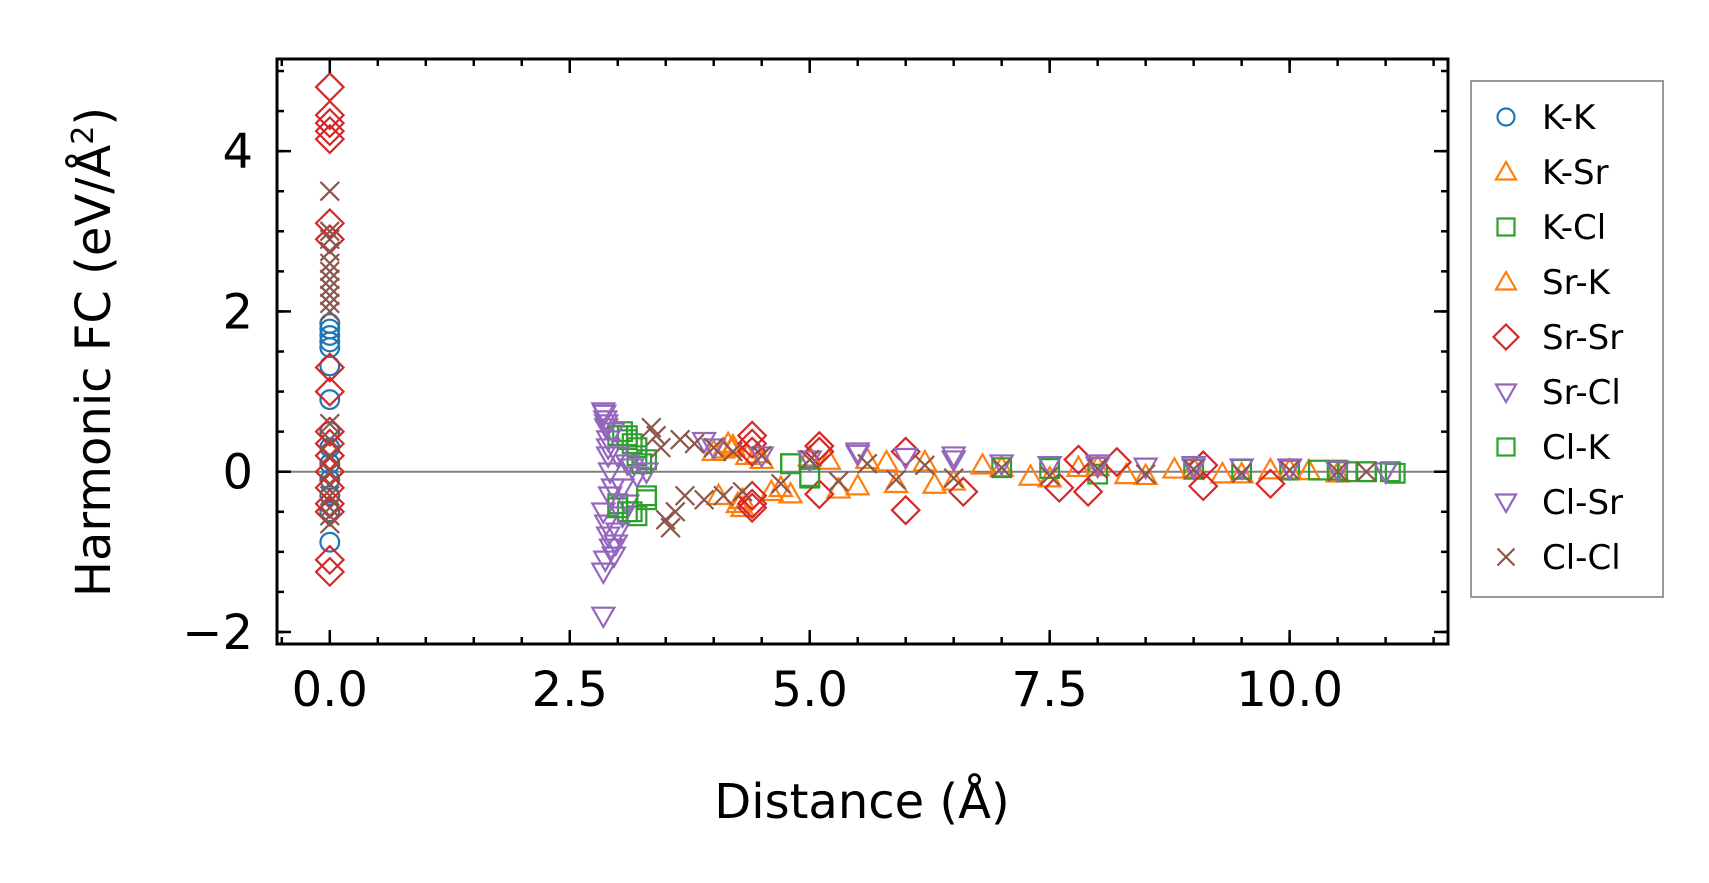 The height and width of the screenshot is (883, 1709). I want to click on legend-item: K-Sr, so click(1551, 173).